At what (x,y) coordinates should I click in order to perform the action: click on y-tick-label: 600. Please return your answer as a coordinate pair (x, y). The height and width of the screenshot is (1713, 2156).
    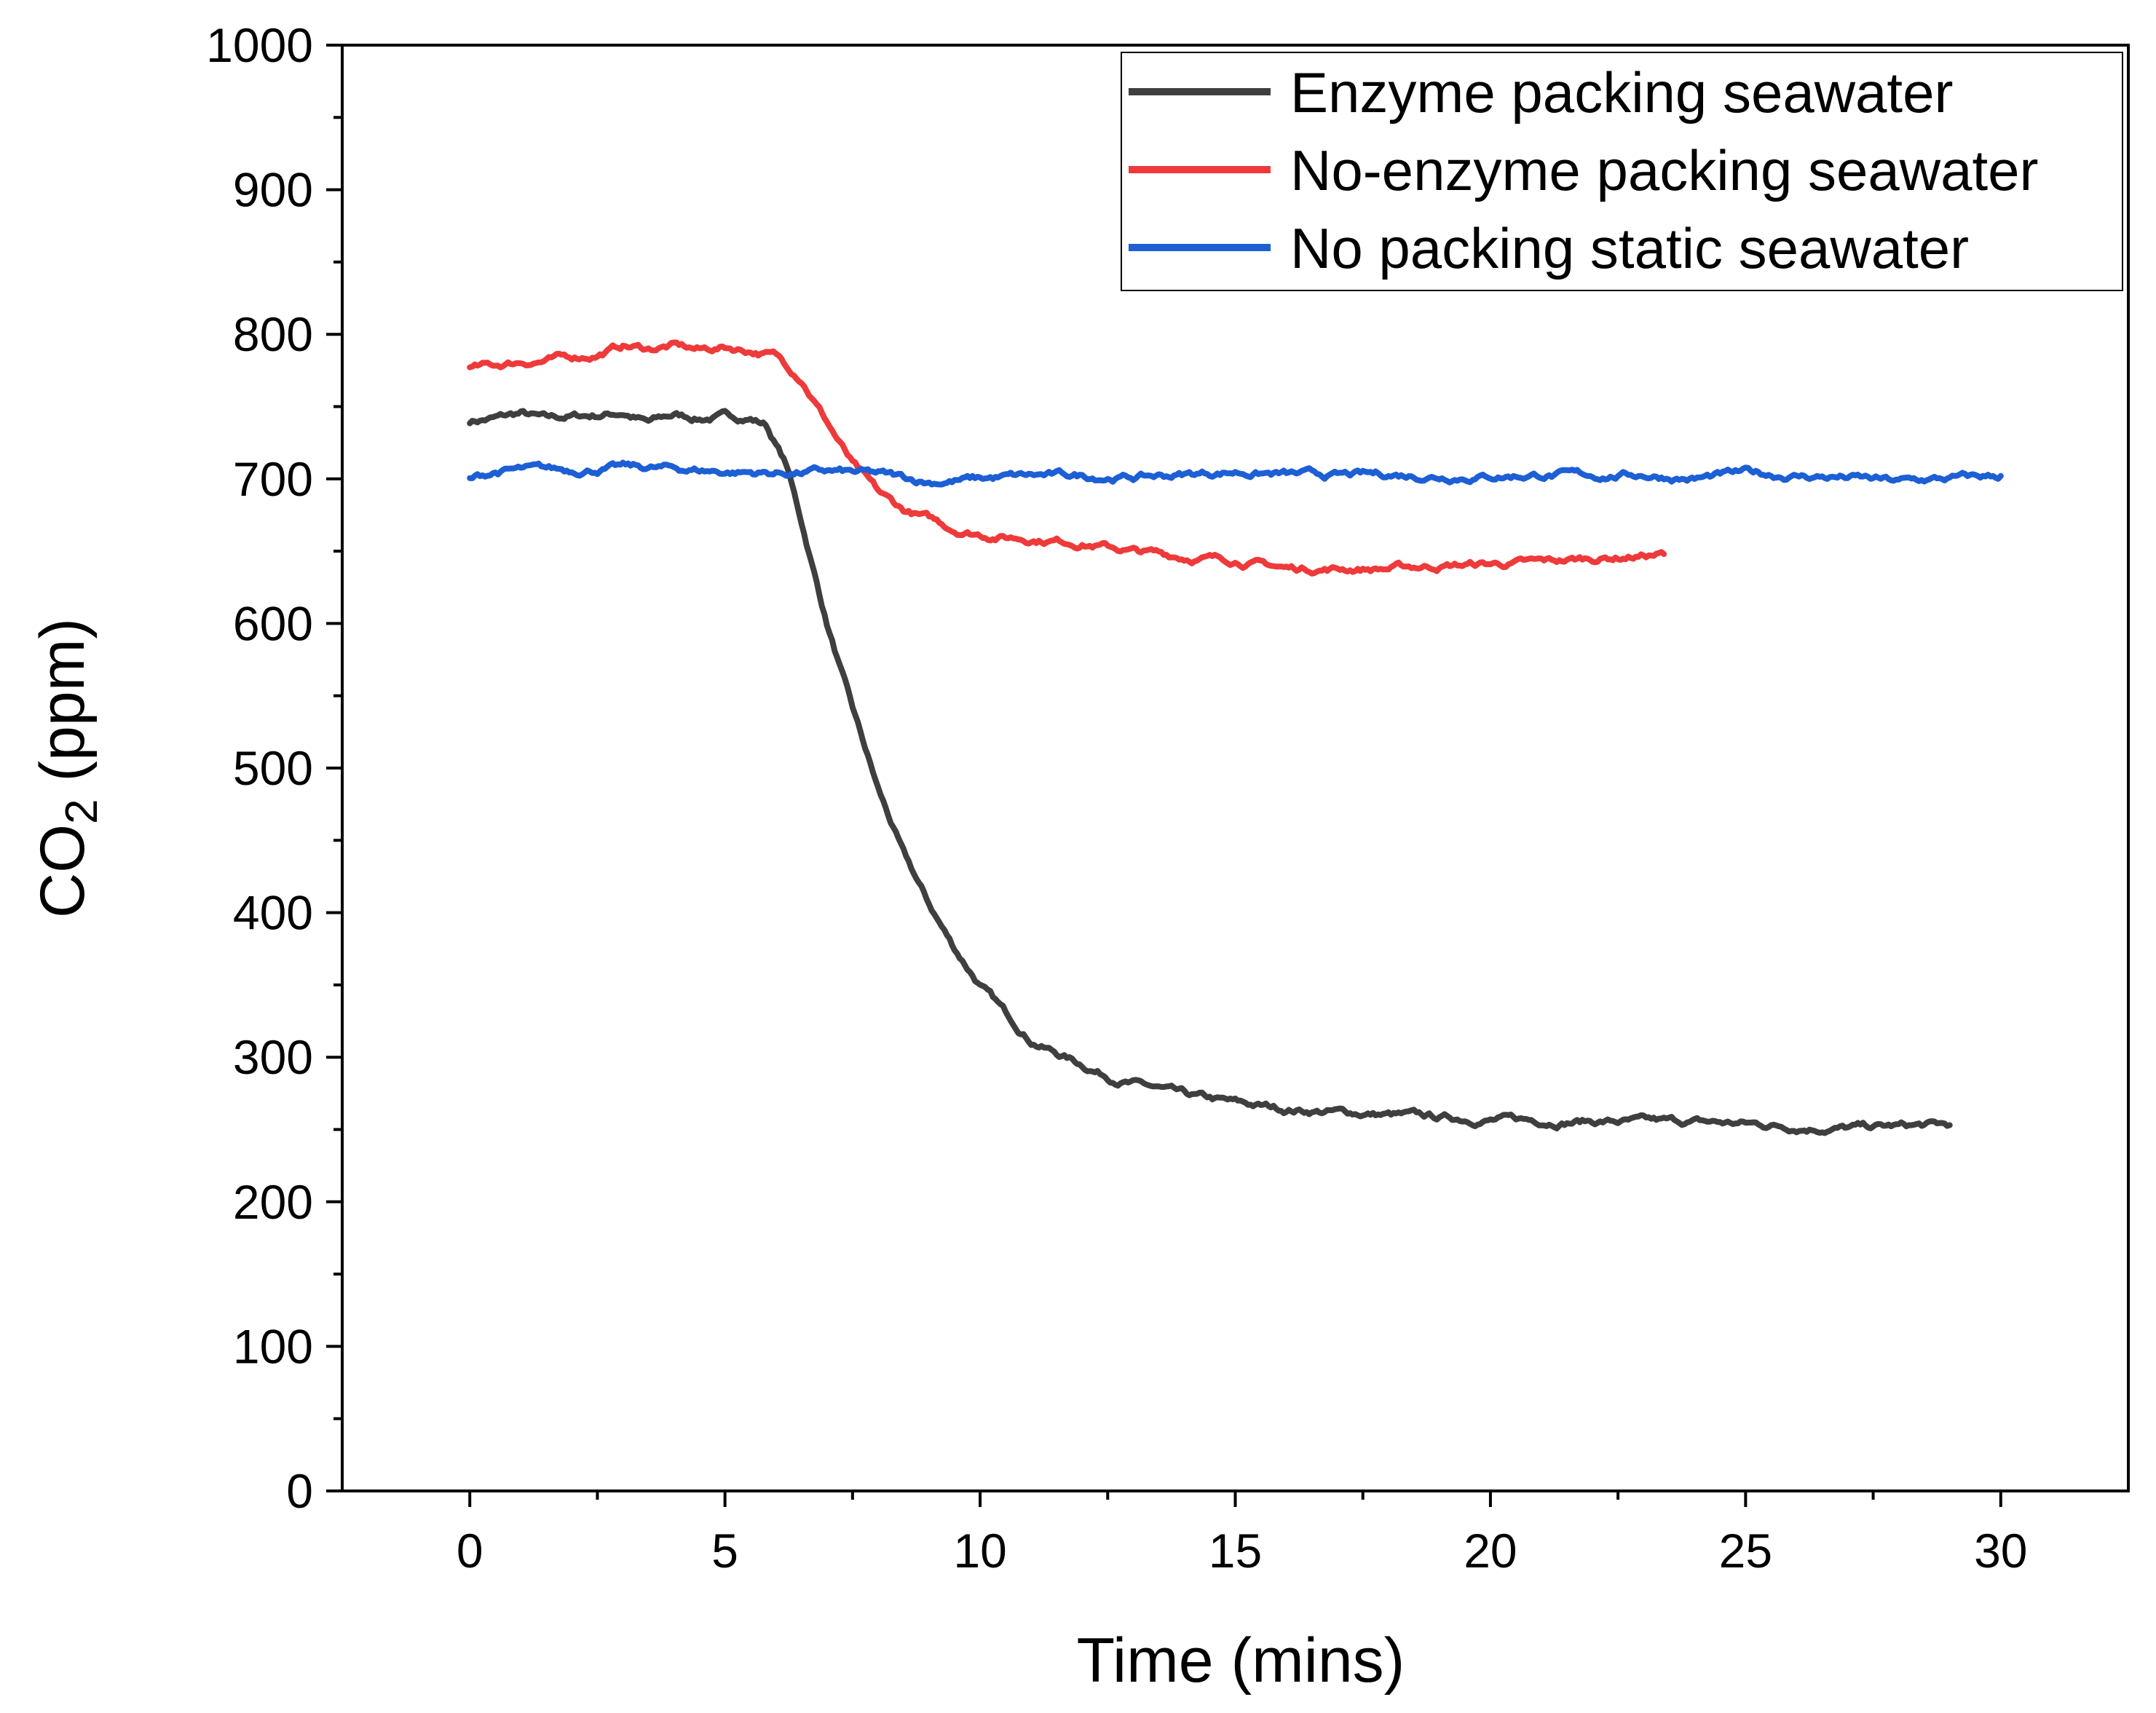
    Looking at the image, I should click on (273, 623).